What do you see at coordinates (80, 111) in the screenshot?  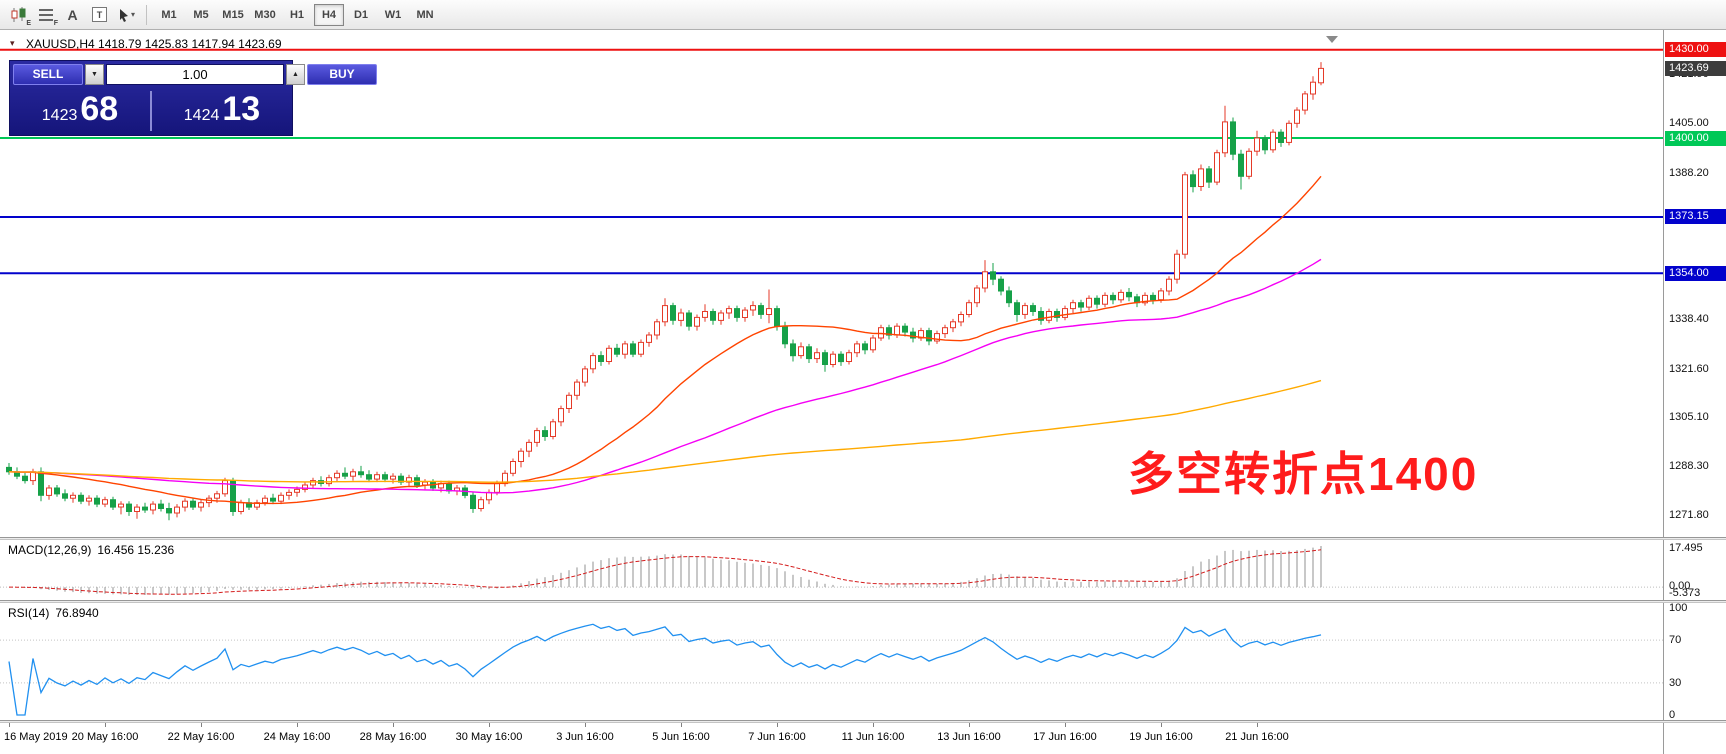 I see `sell-price-display: 1423 68` at bounding box center [80, 111].